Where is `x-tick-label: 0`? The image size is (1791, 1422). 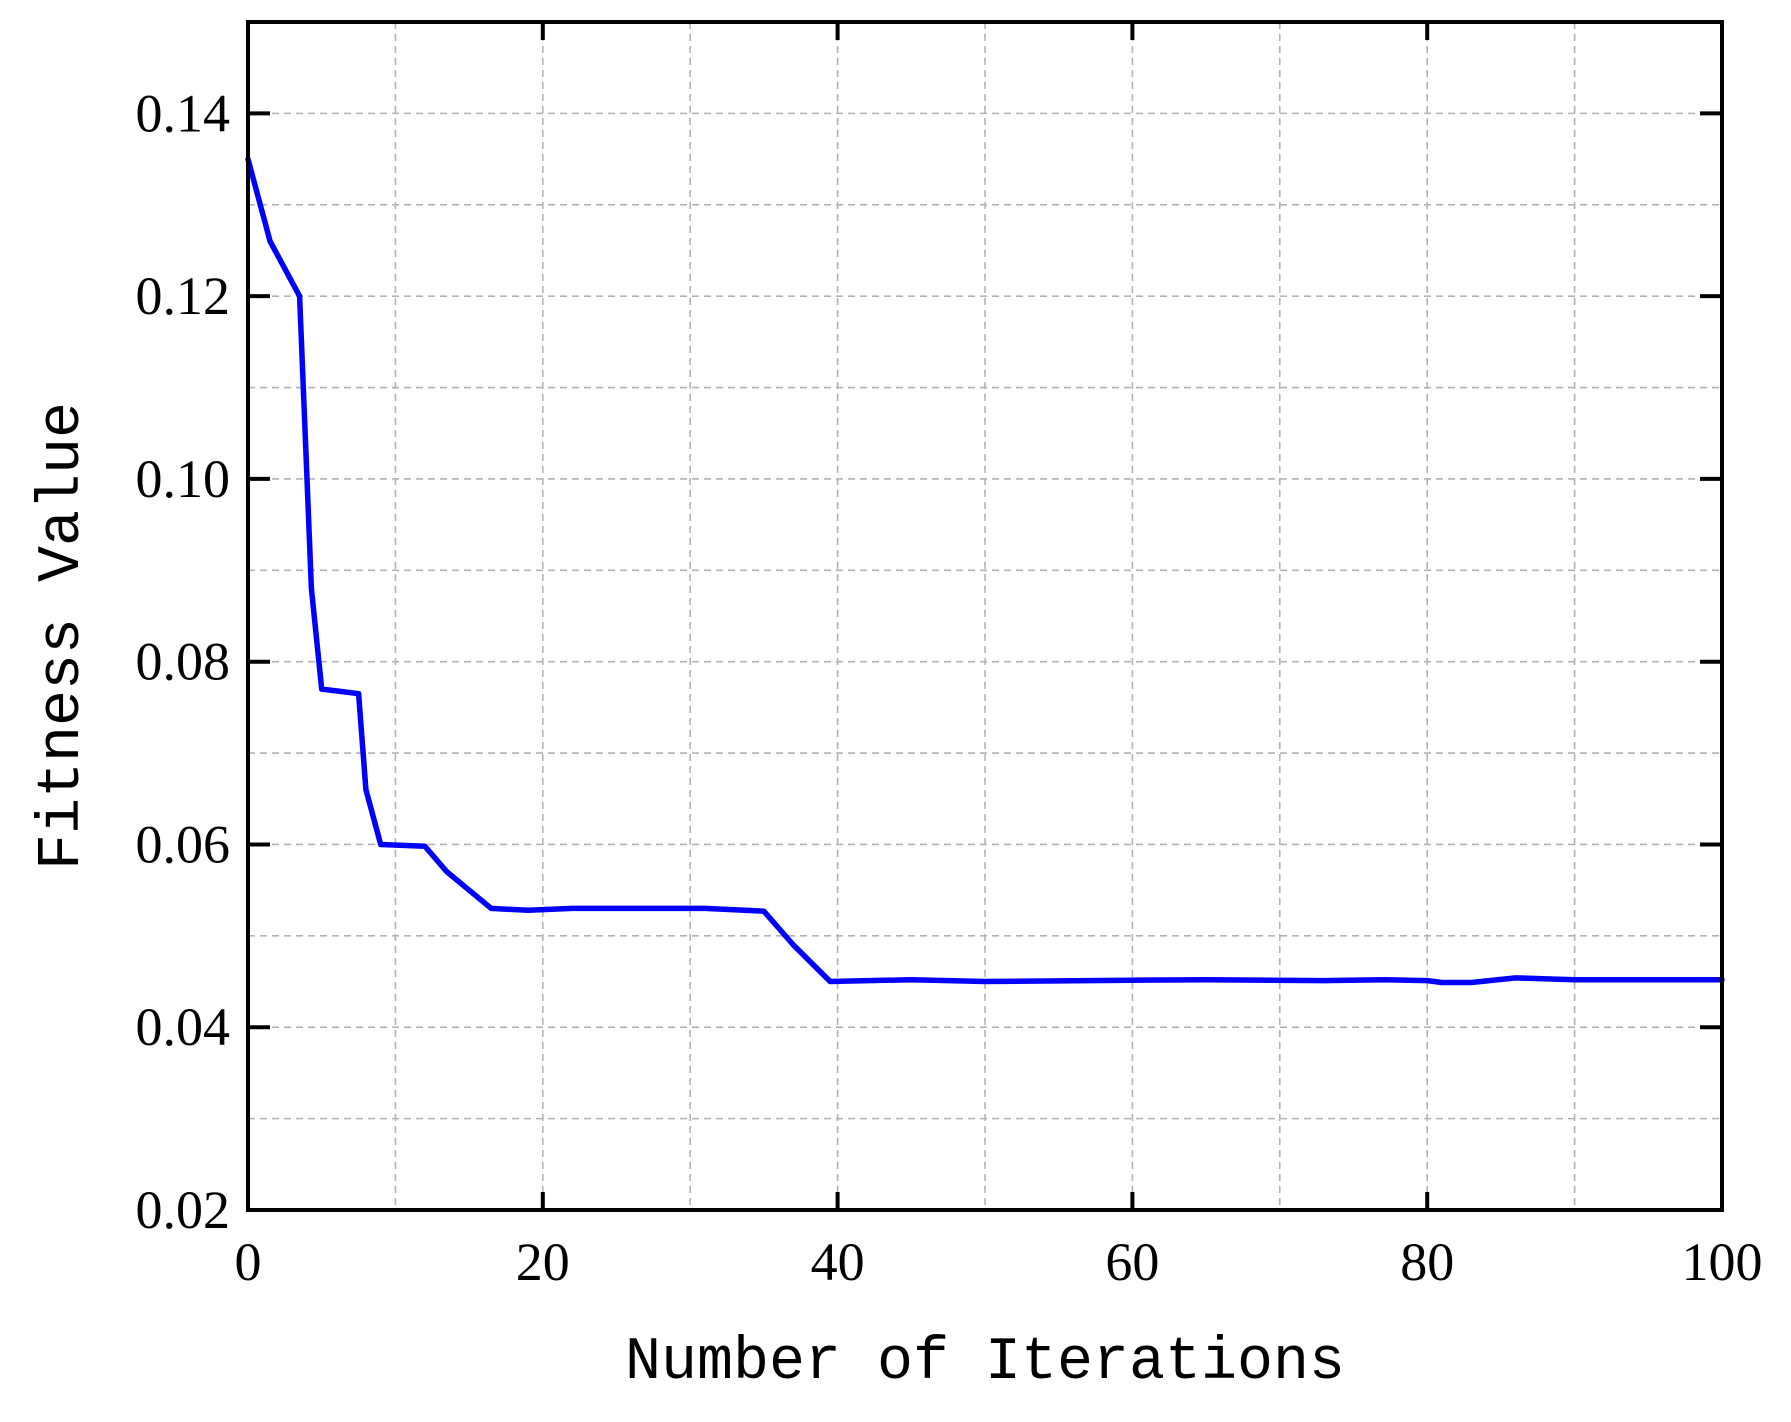 x-tick-label: 0 is located at coordinates (248, 1262).